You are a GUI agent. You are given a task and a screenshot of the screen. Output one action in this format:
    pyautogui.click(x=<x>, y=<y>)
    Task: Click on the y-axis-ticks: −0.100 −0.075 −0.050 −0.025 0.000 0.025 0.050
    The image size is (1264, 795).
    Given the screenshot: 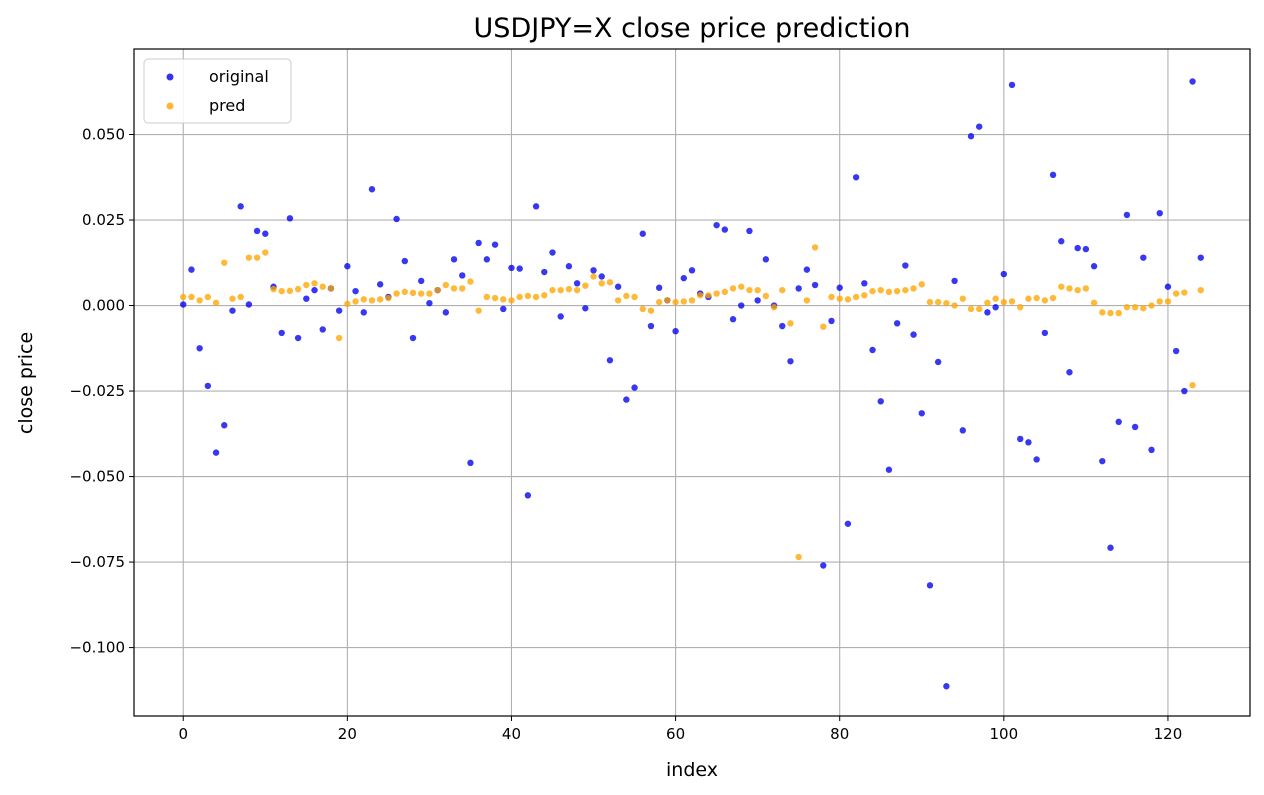 What is the action you would take?
    pyautogui.click(x=101, y=391)
    